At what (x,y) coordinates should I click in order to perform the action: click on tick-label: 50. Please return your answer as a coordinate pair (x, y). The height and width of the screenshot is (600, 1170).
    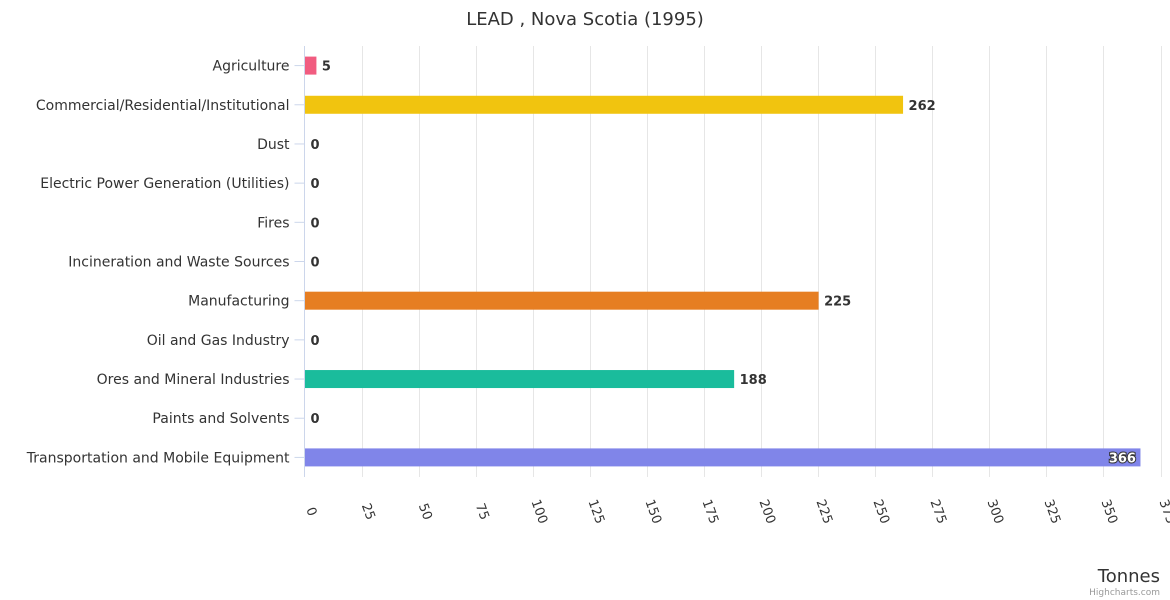
    Looking at the image, I should click on (425, 511).